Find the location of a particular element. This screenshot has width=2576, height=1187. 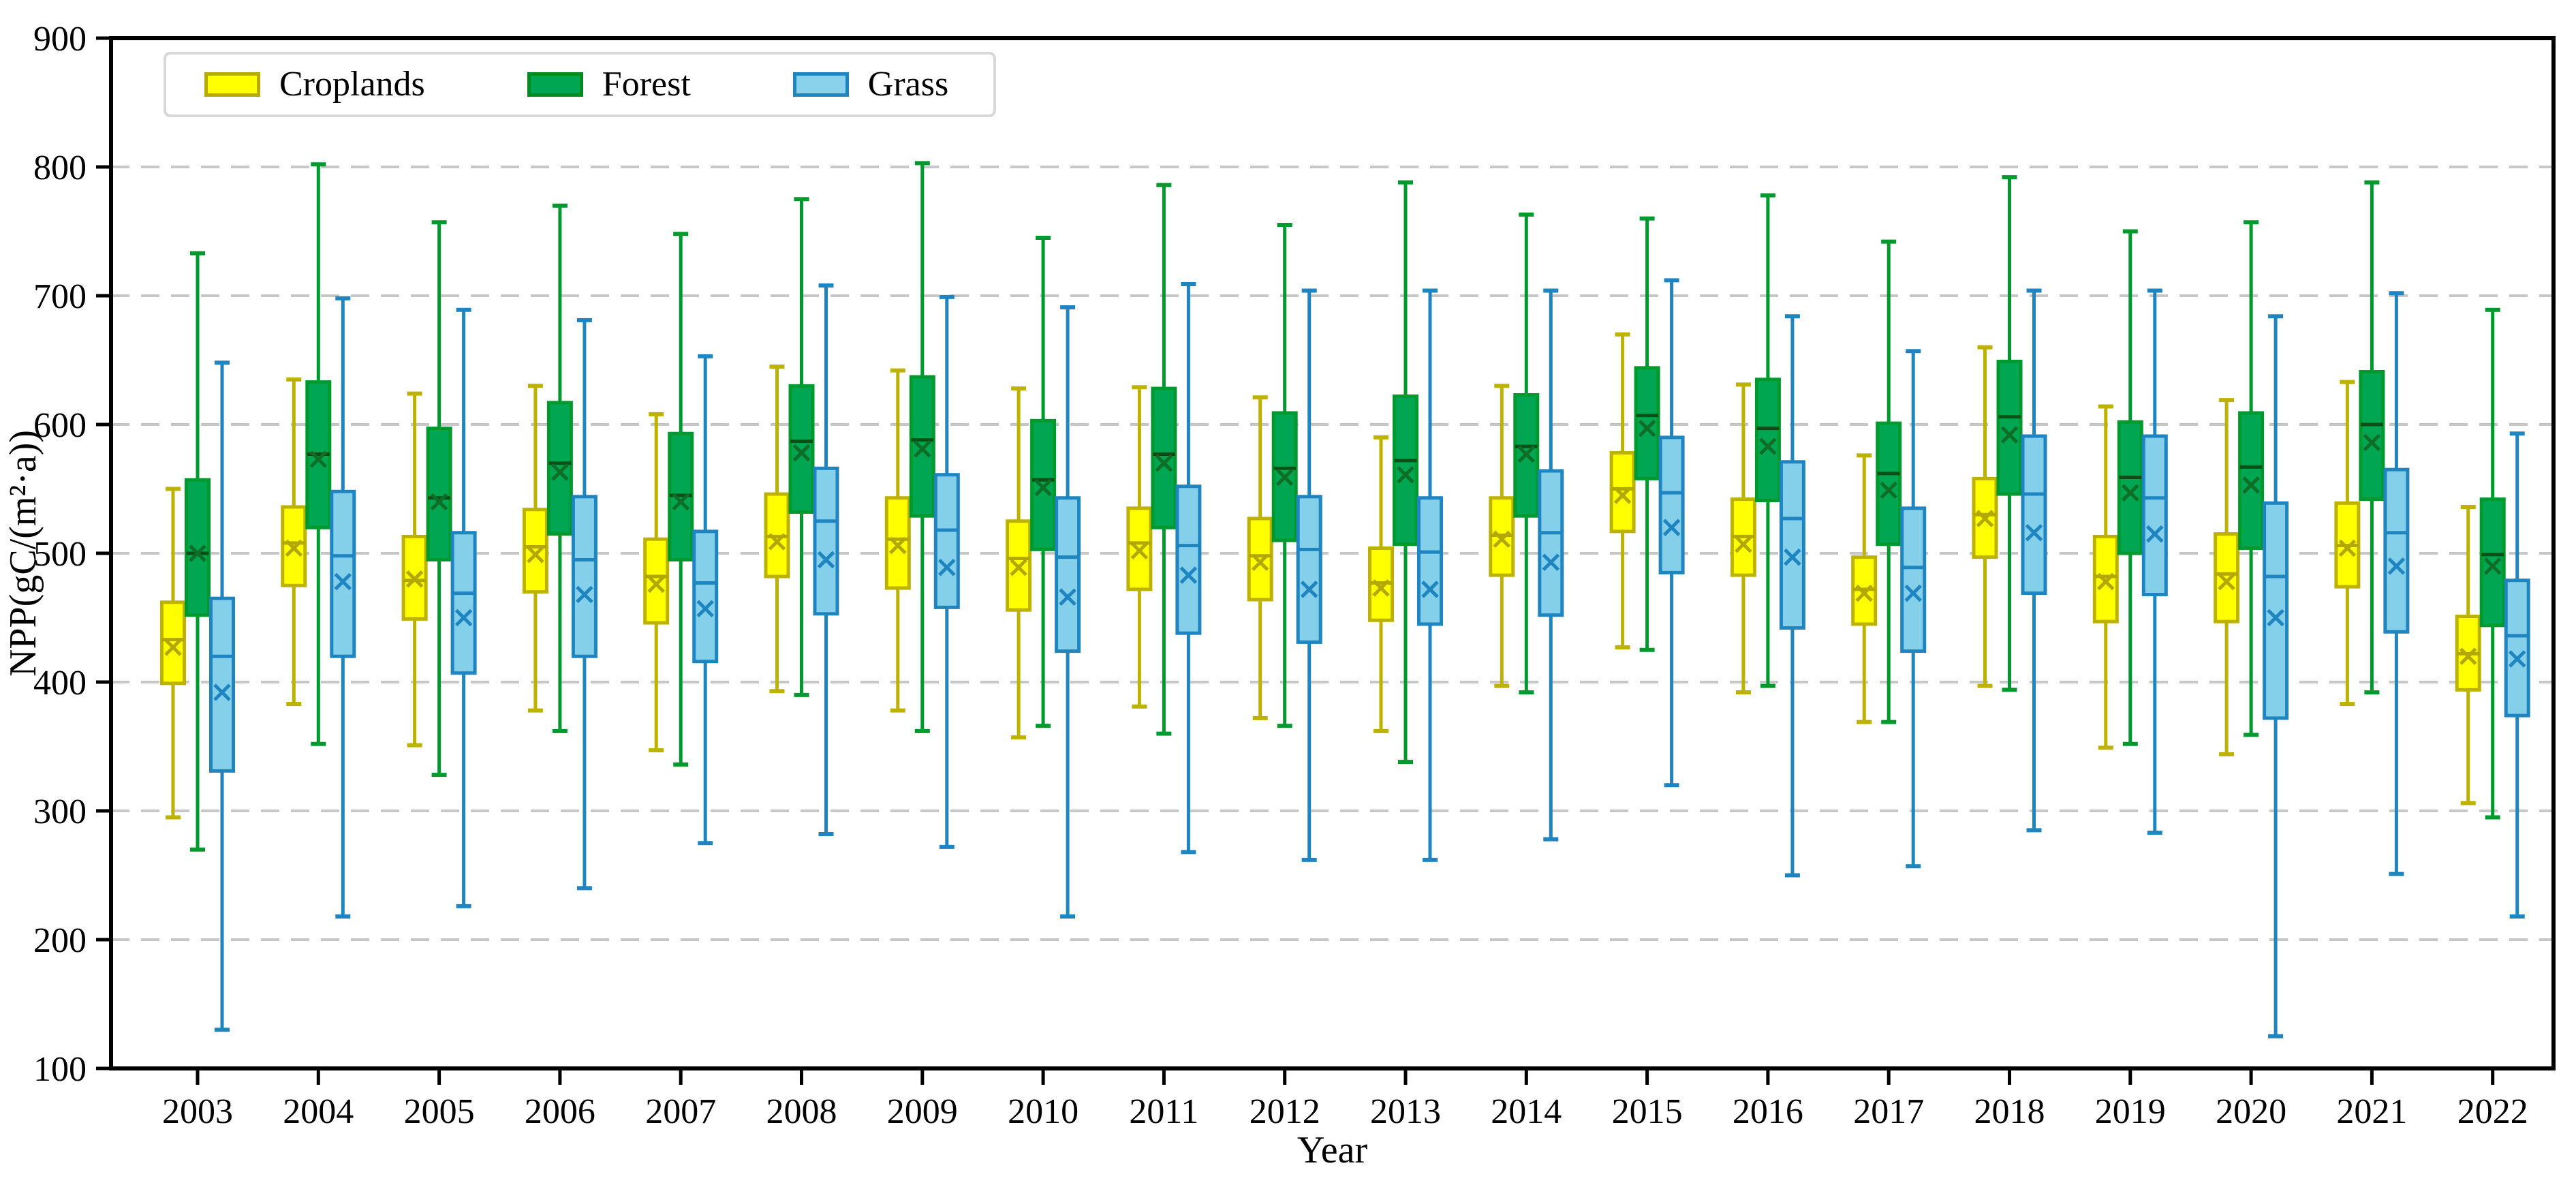

grass-swatch-icon is located at coordinates (820, 84).